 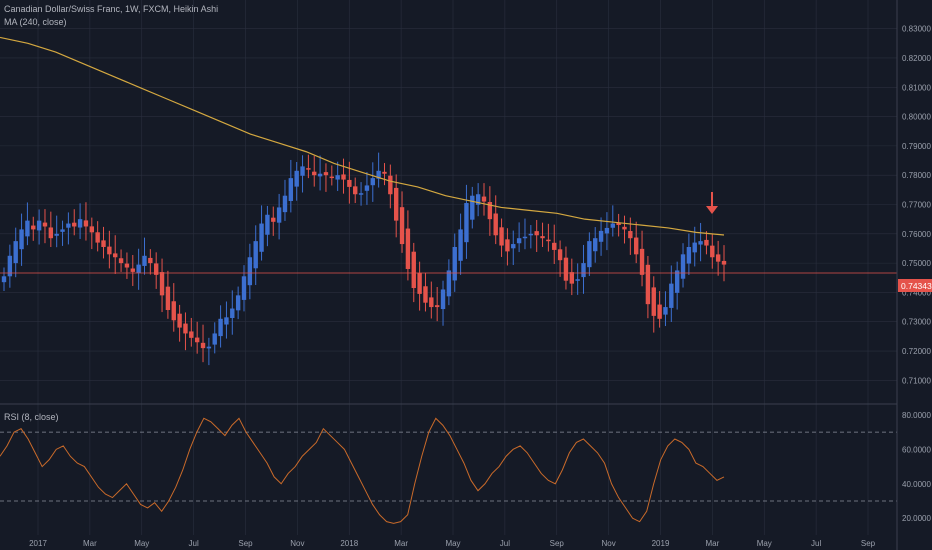 I want to click on price-tick-label: 0.71000, so click(x=916, y=380).